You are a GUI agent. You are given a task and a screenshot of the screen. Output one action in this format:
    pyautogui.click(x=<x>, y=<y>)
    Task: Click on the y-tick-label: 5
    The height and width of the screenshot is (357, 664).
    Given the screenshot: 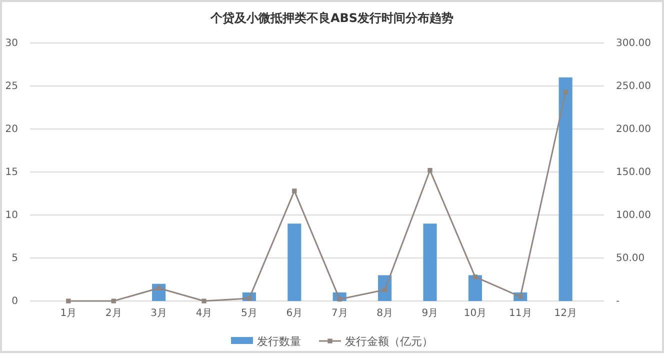 What is the action you would take?
    pyautogui.click(x=15, y=258)
    